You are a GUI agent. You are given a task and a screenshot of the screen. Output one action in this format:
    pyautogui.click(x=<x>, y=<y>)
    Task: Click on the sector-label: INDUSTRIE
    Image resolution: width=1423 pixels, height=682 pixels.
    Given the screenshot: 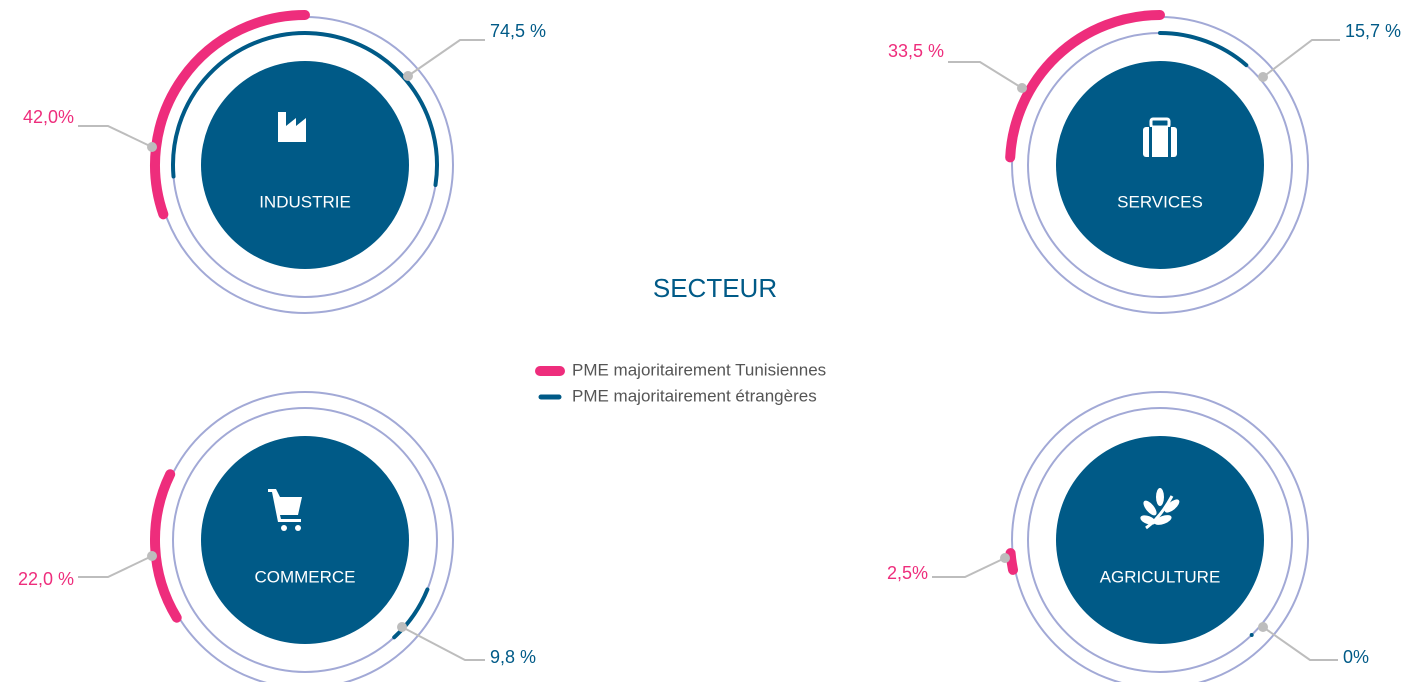 What is the action you would take?
    pyautogui.click(x=305, y=201)
    